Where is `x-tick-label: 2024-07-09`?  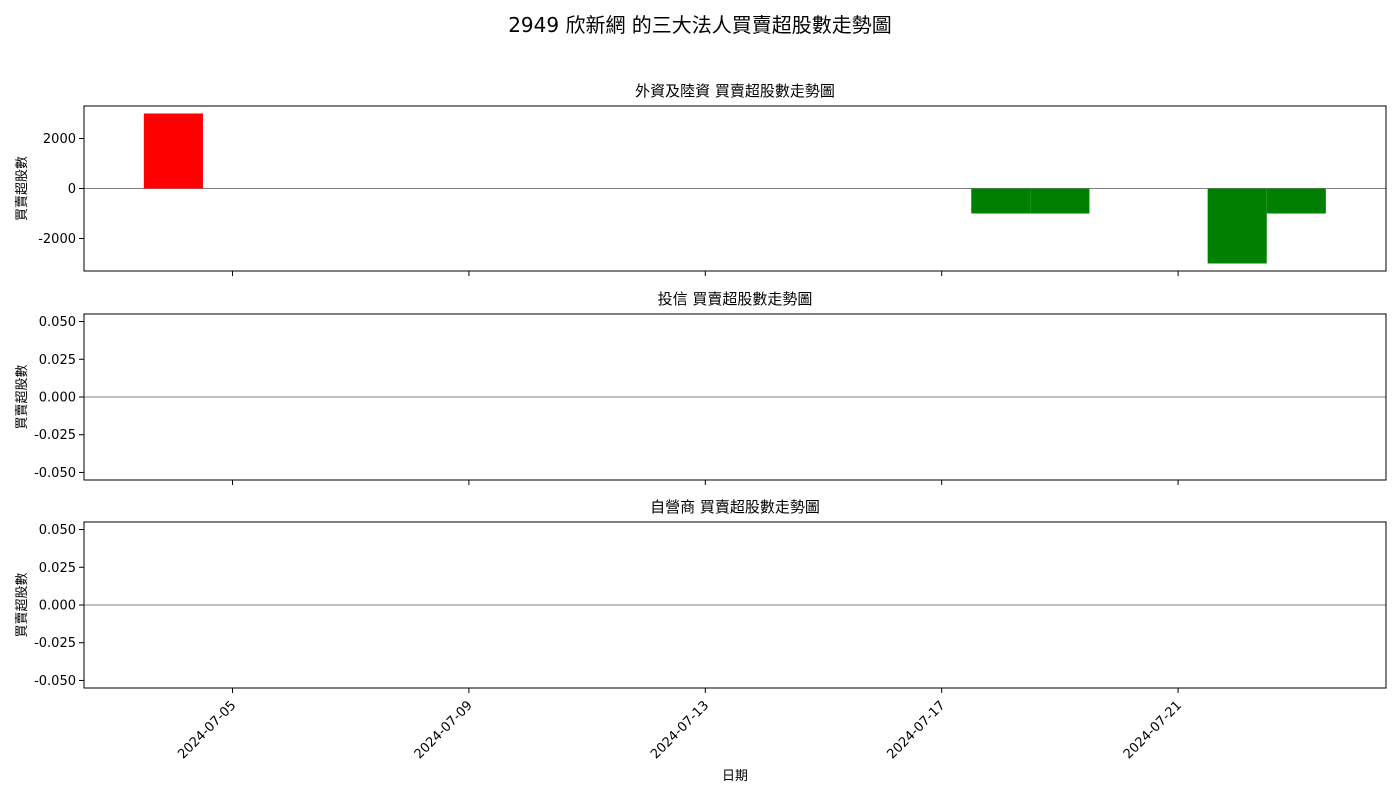
x-tick-label: 2024-07-09 is located at coordinates (444, 730).